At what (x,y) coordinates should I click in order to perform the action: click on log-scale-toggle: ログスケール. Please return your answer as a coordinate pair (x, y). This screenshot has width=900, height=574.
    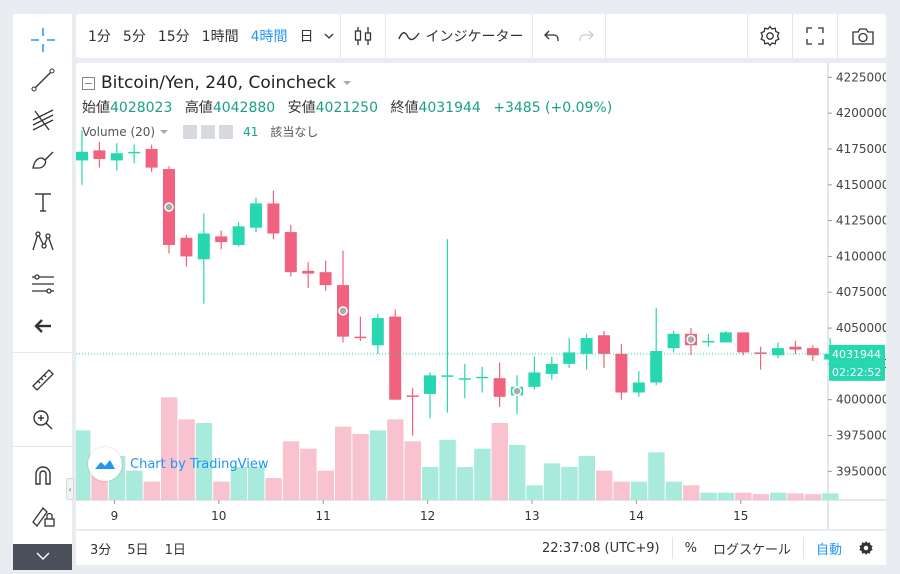
    Looking at the image, I should click on (751, 550).